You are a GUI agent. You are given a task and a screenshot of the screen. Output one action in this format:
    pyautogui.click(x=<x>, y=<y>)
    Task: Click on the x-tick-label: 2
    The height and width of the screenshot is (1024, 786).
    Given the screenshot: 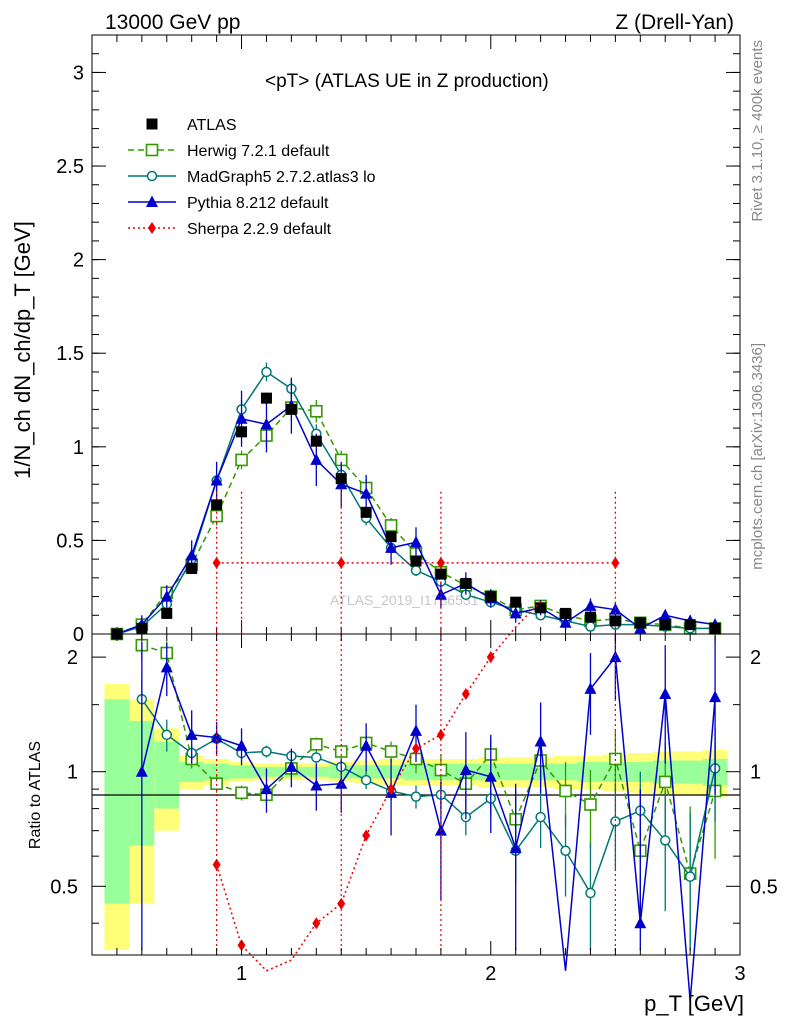 What is the action you would take?
    pyautogui.click(x=490, y=974)
    